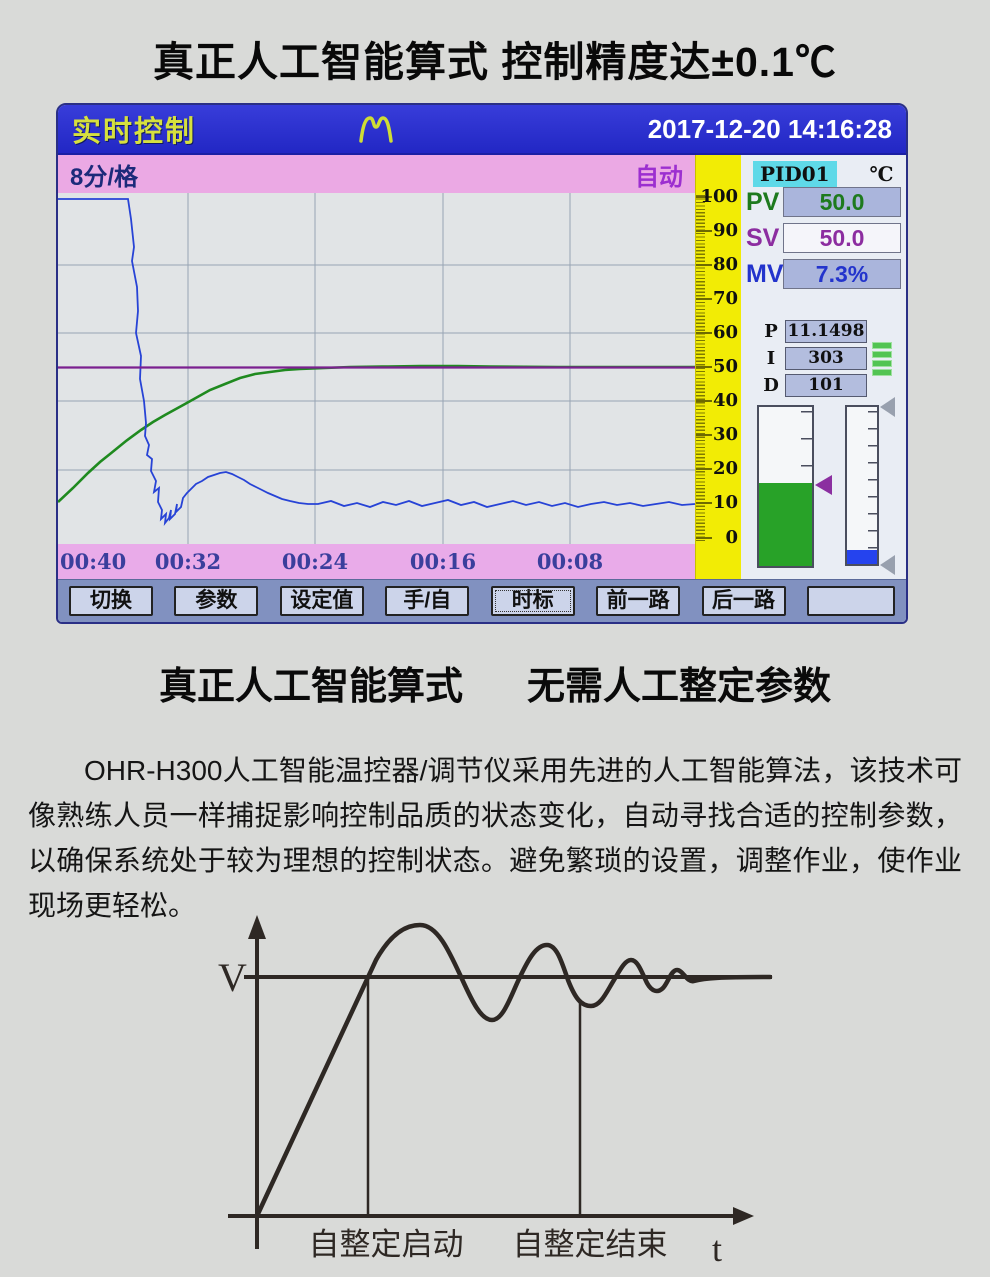 The width and height of the screenshot is (990, 1277). What do you see at coordinates (427, 601) in the screenshot?
I see `manual-auto-button: 手/自` at bounding box center [427, 601].